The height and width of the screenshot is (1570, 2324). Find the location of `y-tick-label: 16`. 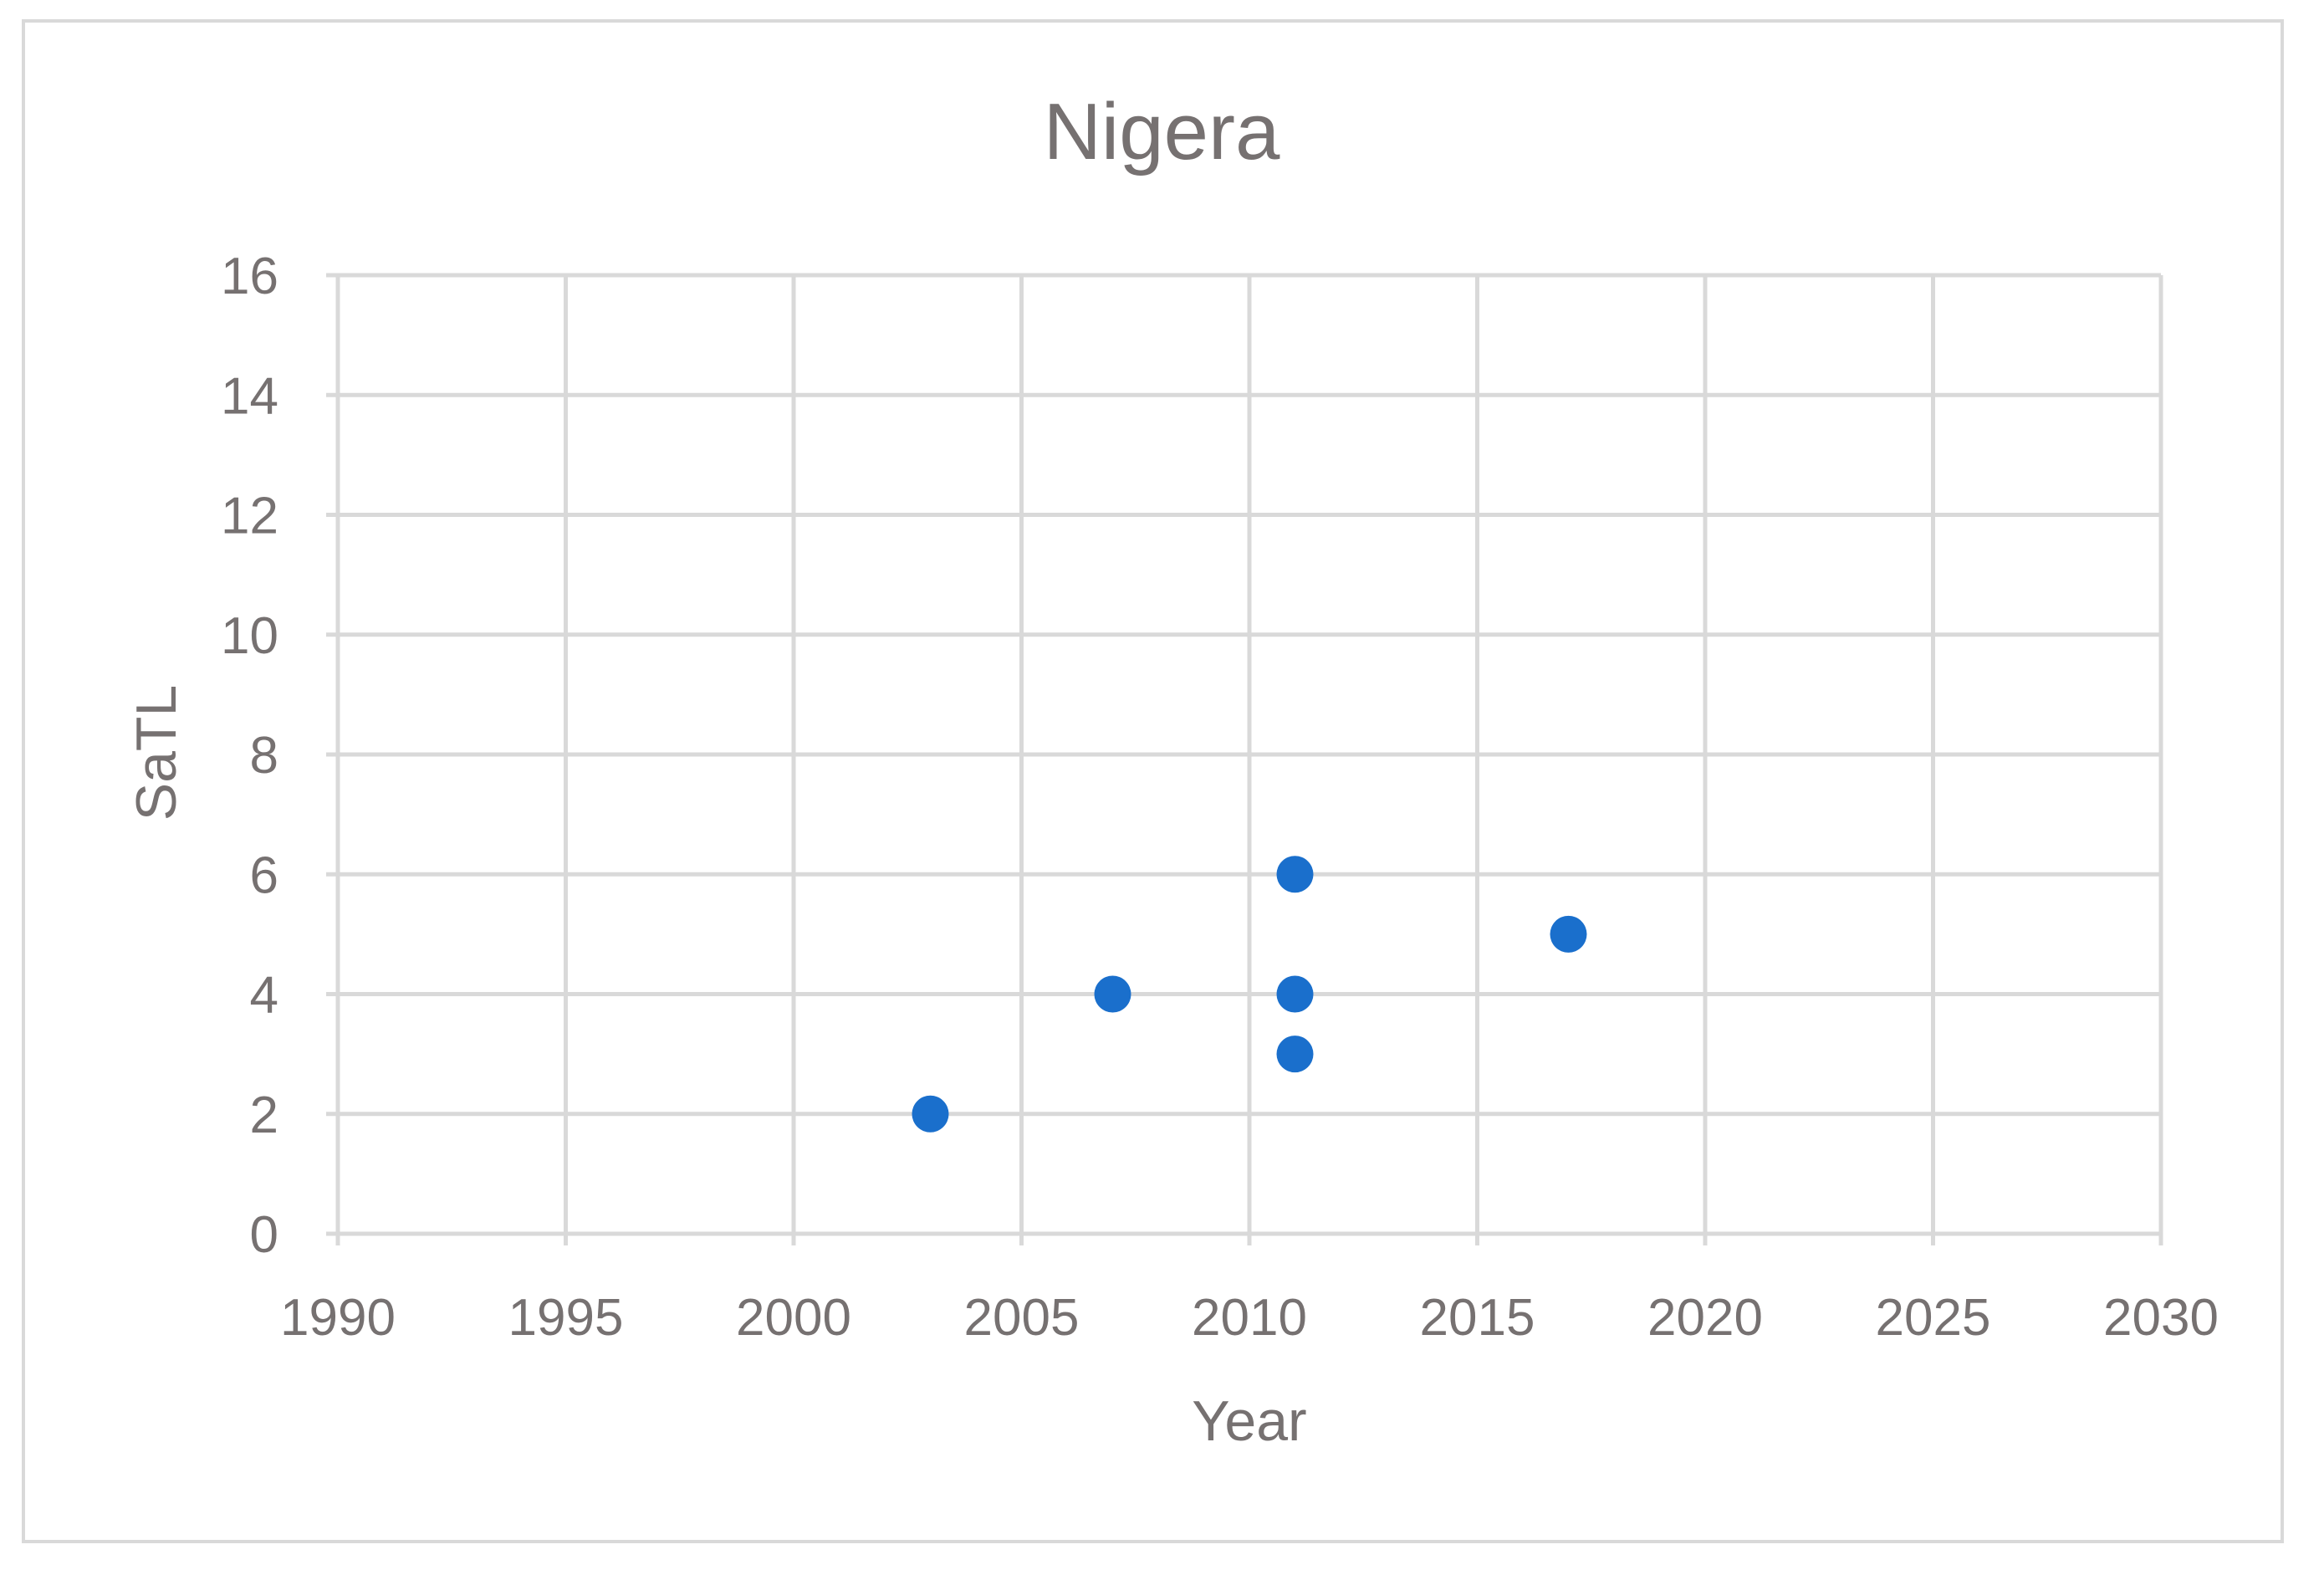

y-tick-label: 16 is located at coordinates (249, 276).